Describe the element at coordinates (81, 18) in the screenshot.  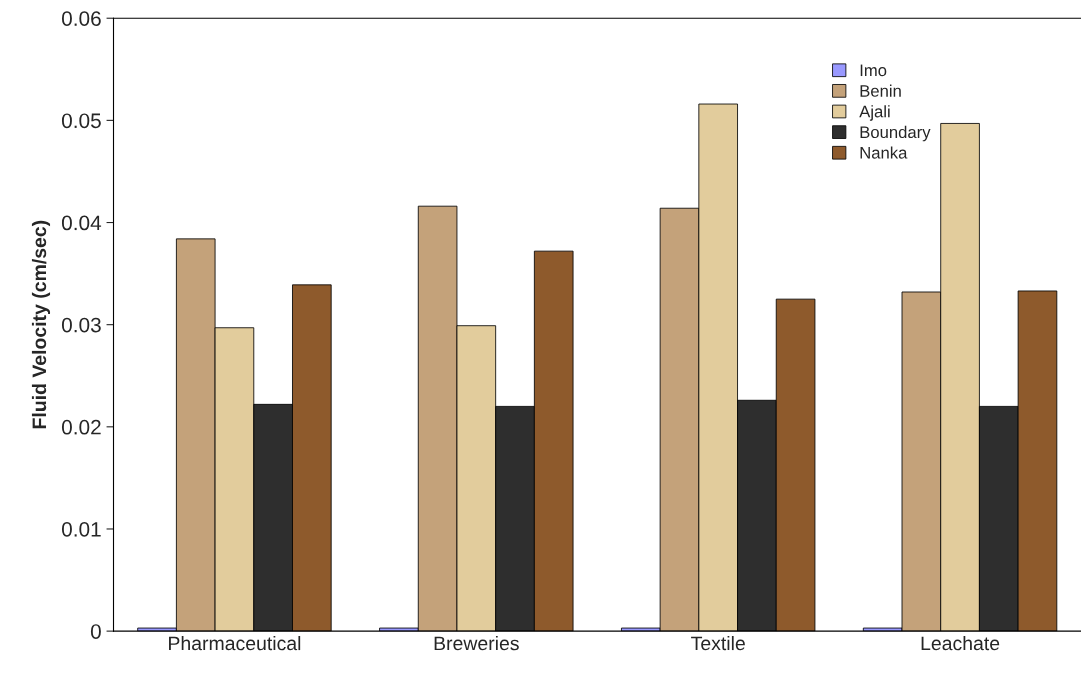
I see `y-tick-label: 0.06` at that location.